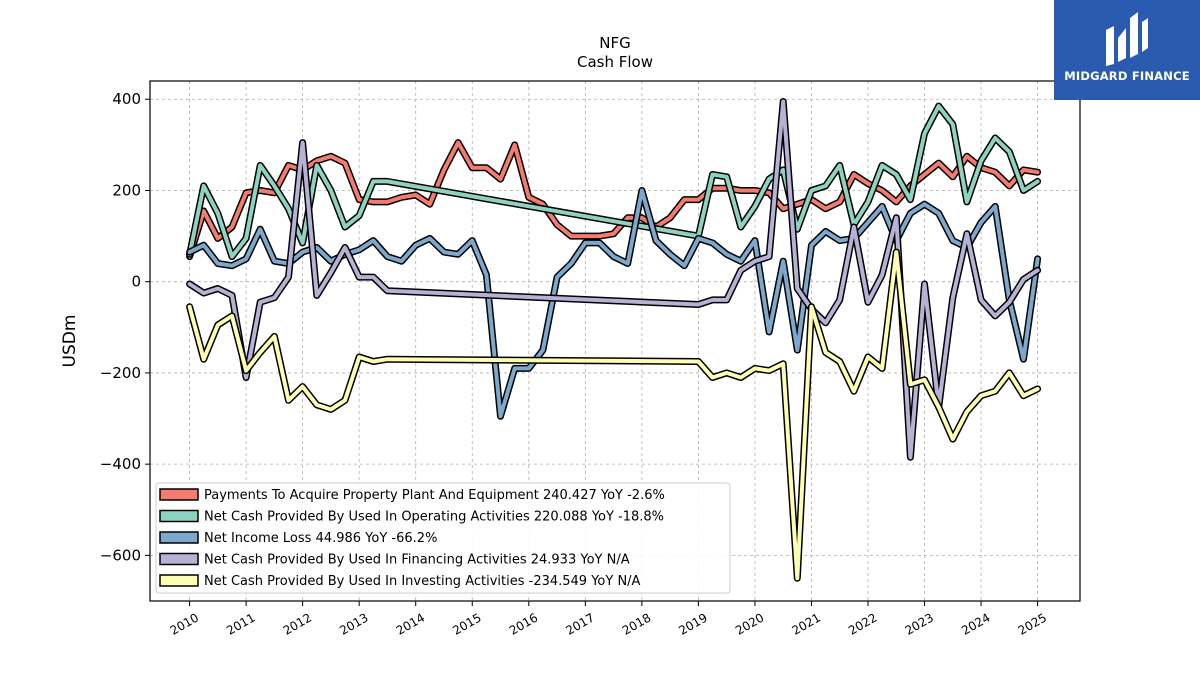 This screenshot has width=1200, height=675. I want to click on midgard-finance-logo: MIDGARD FINANCE, so click(1127, 50).